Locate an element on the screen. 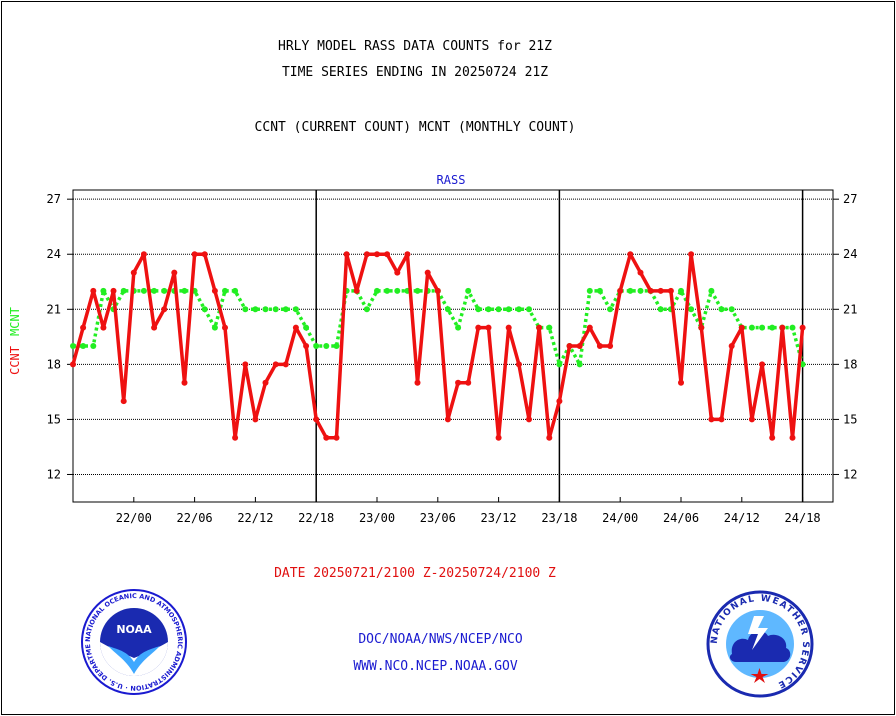 The image size is (896, 716). y-tick-label-right: 15 is located at coordinates (850, 419).